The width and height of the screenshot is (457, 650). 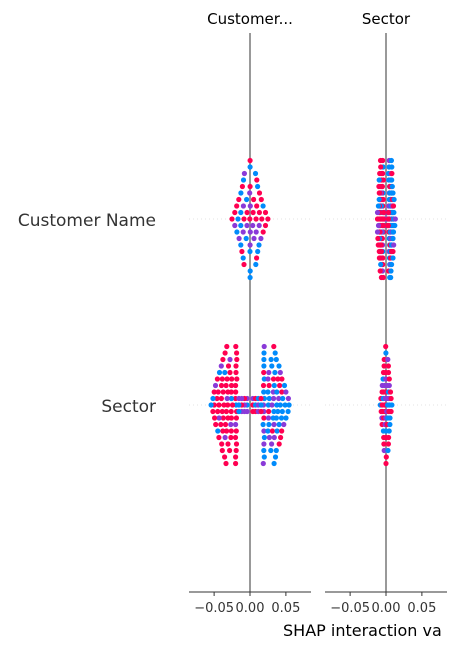 What do you see at coordinates (128, 407) in the screenshot?
I see `row-label-sector: Sector` at bounding box center [128, 407].